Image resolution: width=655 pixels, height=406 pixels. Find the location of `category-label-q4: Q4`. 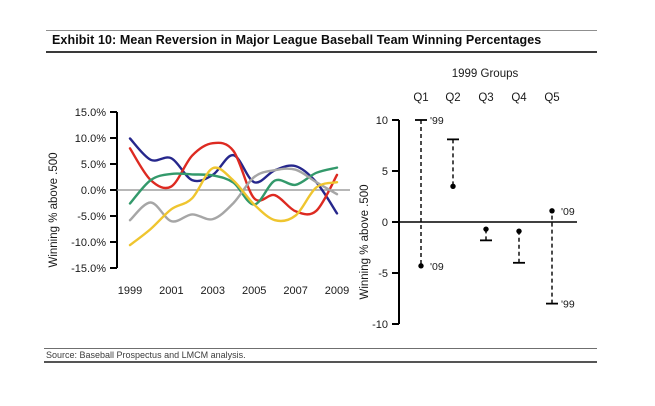

category-label-q4: Q4 is located at coordinates (519, 98).